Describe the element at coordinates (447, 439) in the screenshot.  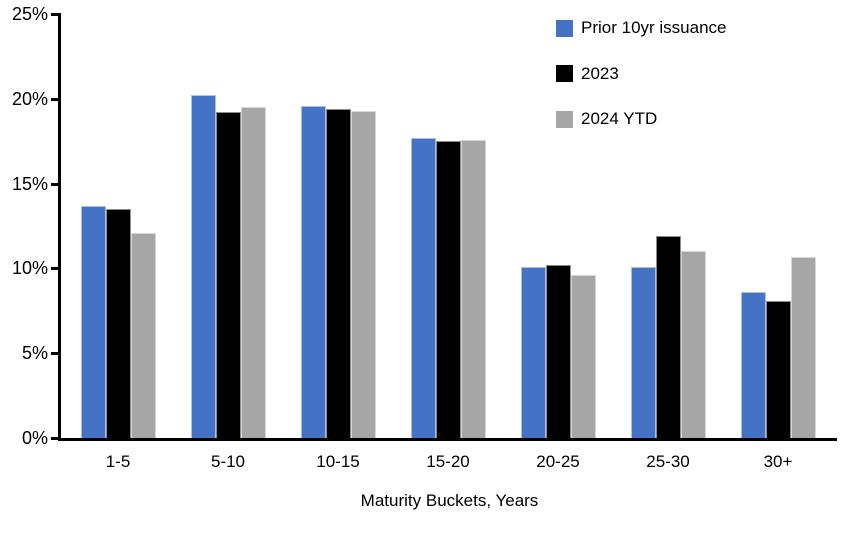
I see `x-axis-line` at that location.